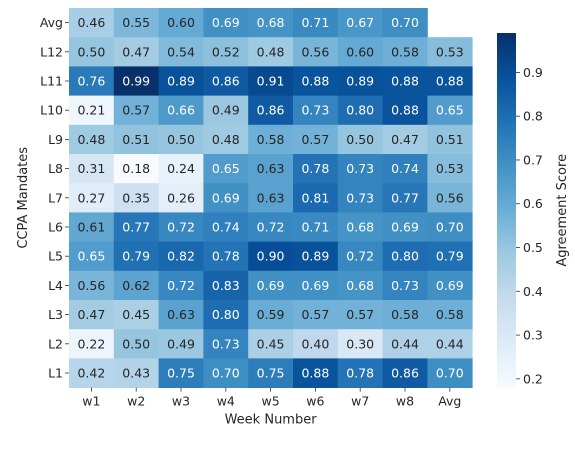  What do you see at coordinates (316, 139) in the screenshot?
I see `heatmap-cell-L9-w6` at bounding box center [316, 139].